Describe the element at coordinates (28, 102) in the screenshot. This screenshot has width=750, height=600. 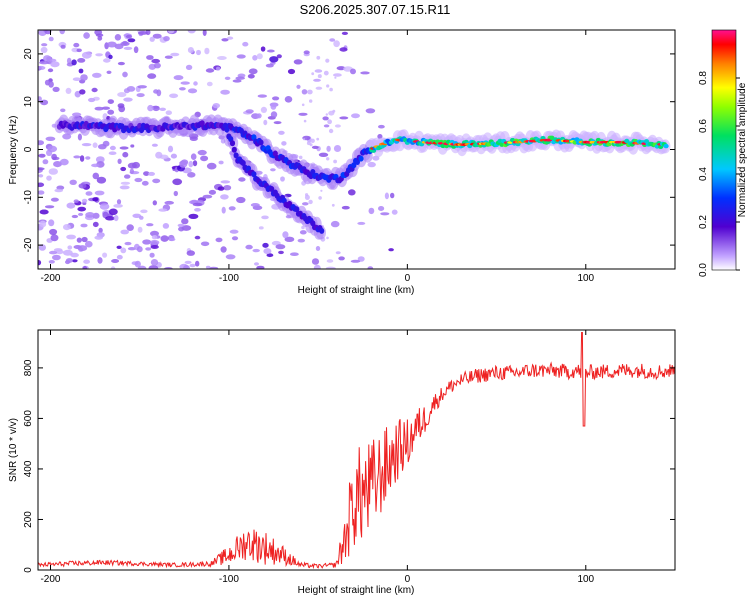
I see `y-tick-label: 10` at that location.